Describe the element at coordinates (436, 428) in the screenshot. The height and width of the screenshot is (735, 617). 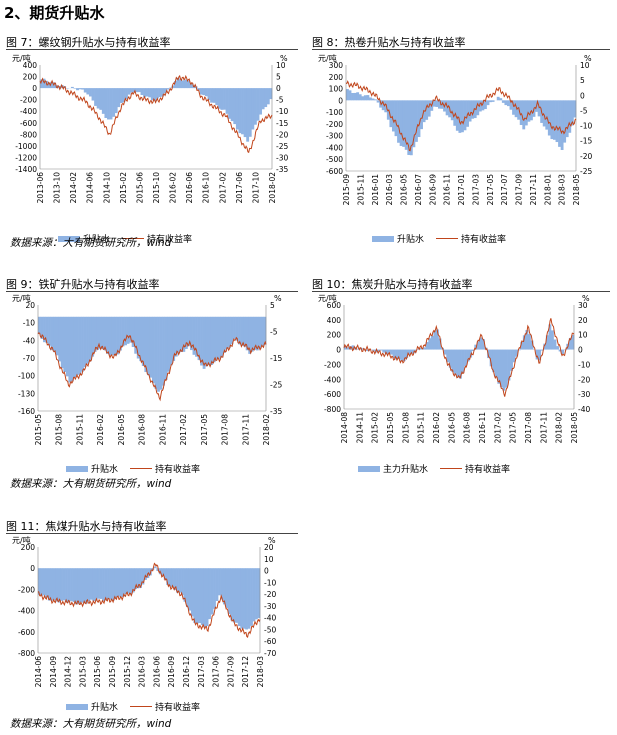
I see `x-tick: 2016-02` at that location.